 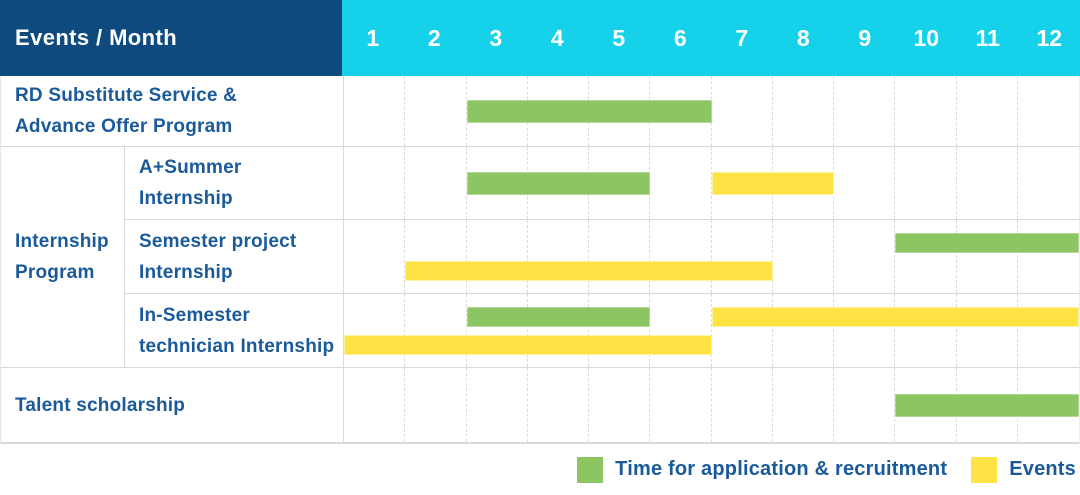 What do you see at coordinates (987, 405) in the screenshot?
I see `application-bar-talent-scholarship` at bounding box center [987, 405].